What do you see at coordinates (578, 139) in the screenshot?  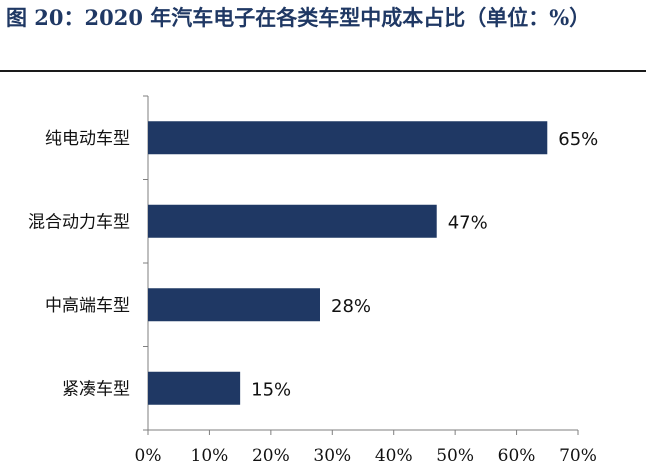 I see `data-label: 65%` at bounding box center [578, 139].